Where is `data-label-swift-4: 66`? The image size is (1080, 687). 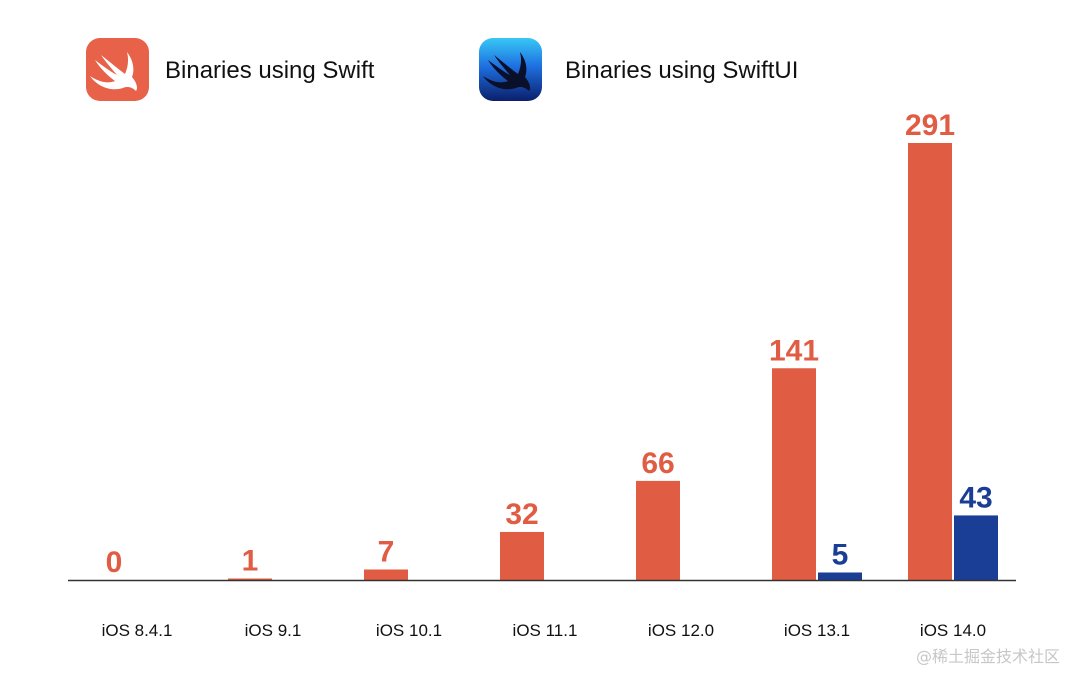
data-label-swift-4: 66 is located at coordinates (657, 463).